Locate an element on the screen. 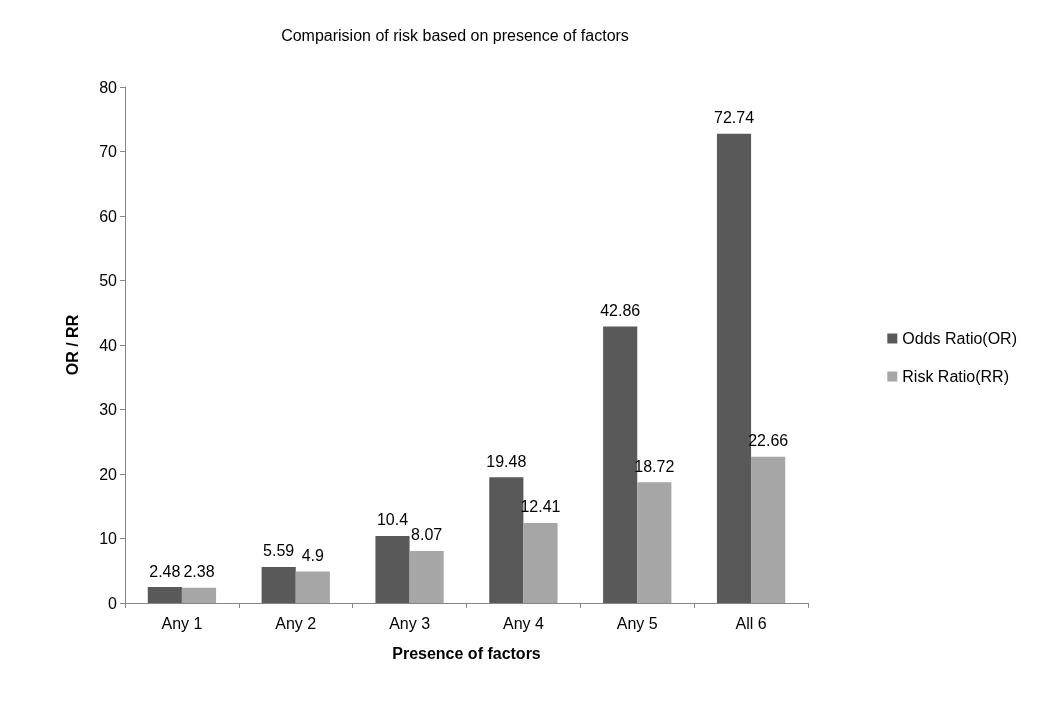 Image resolution: width=1042 pixels, height=715 pixels. y-tick-label: 70 is located at coordinates (108, 151).